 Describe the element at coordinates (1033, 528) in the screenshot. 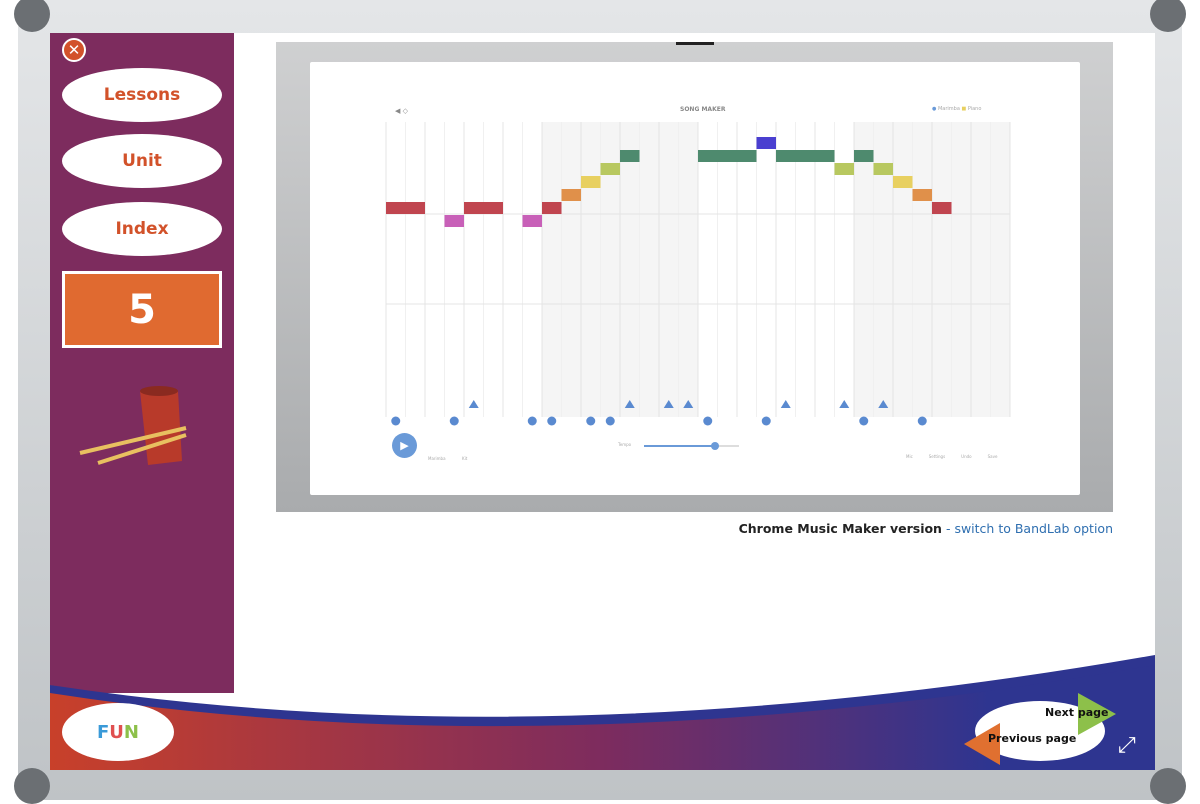

I see `bandlab-link: switch to BandLab option` at that location.